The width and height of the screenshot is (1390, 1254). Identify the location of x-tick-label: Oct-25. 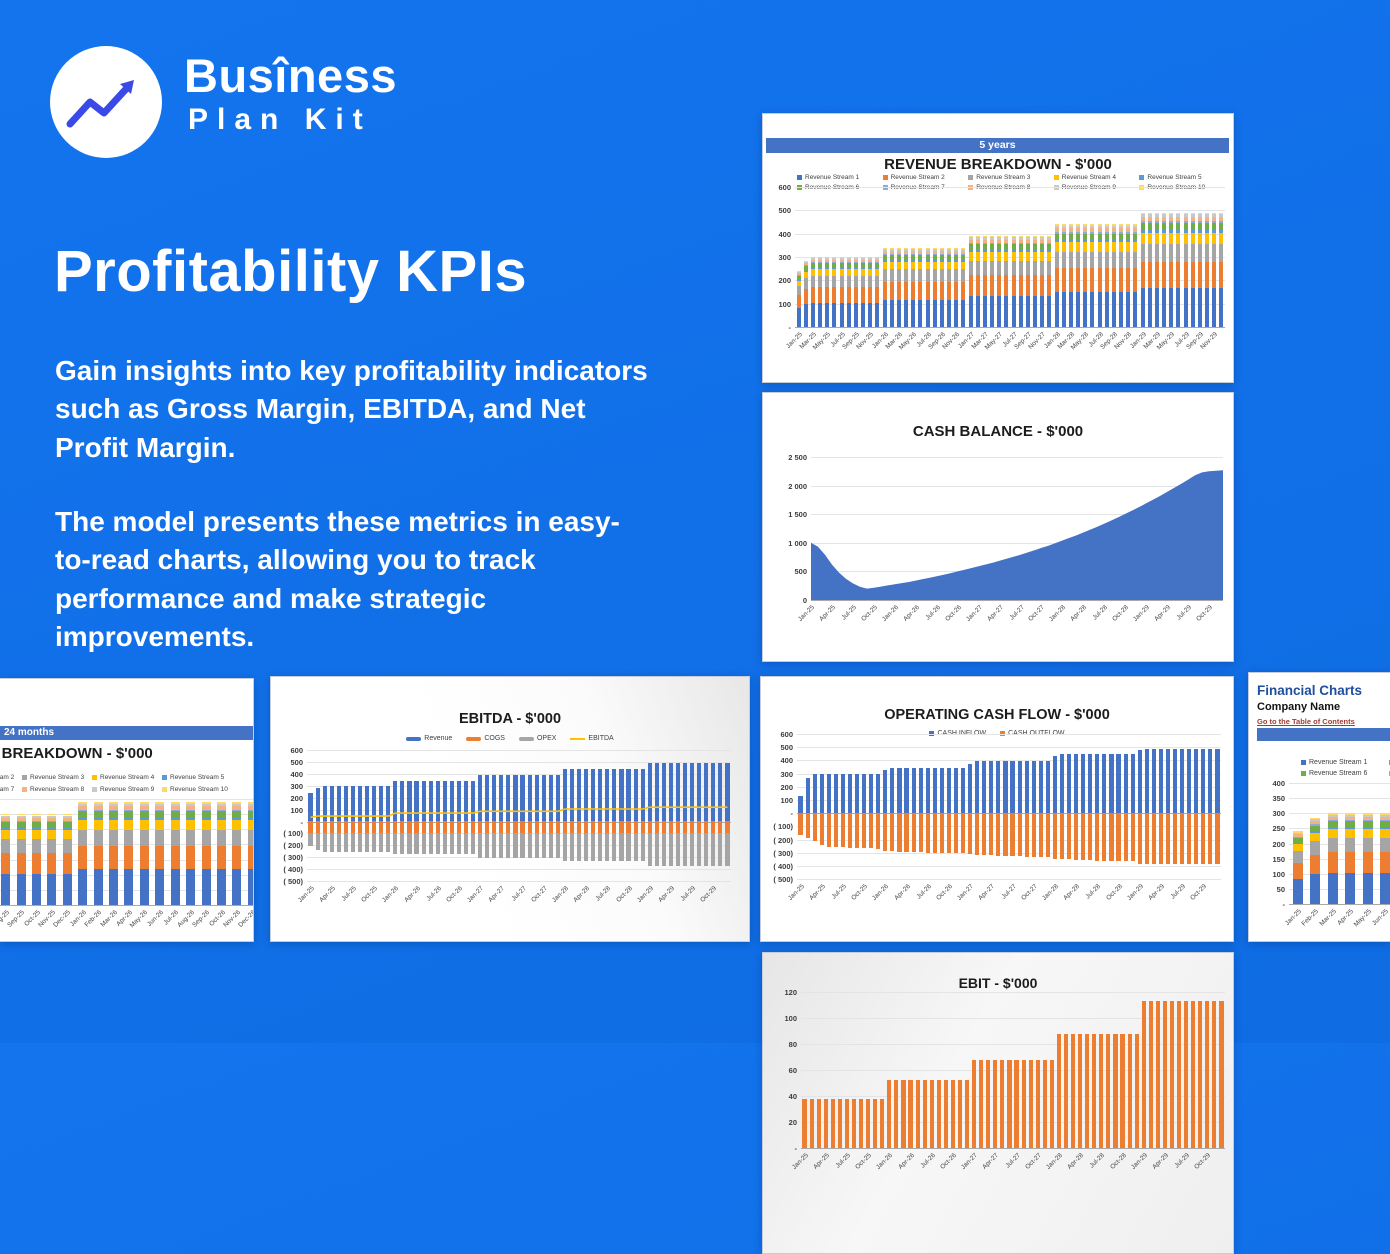
(370, 894).